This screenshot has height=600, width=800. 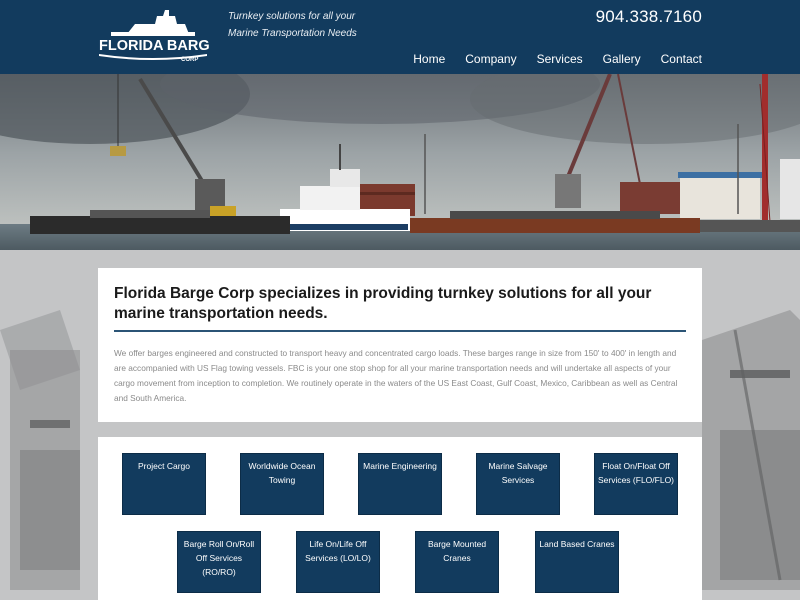 What do you see at coordinates (681, 59) in the screenshot?
I see `nav-contact: Contact` at bounding box center [681, 59].